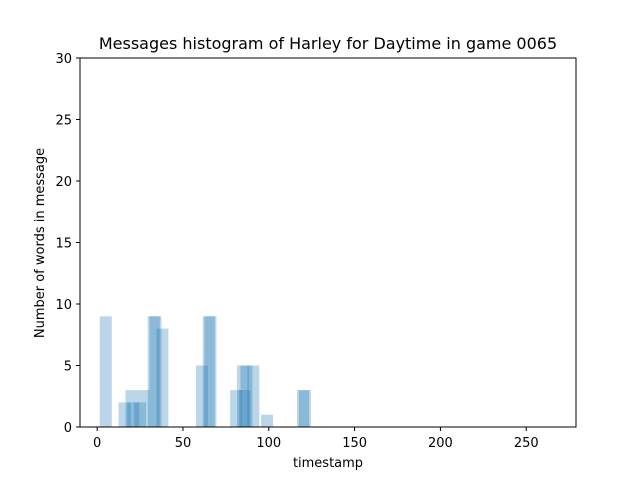 Image resolution: width=640 pixels, height=480 pixels. I want to click on x-tick-label-2: 100, so click(268, 443).